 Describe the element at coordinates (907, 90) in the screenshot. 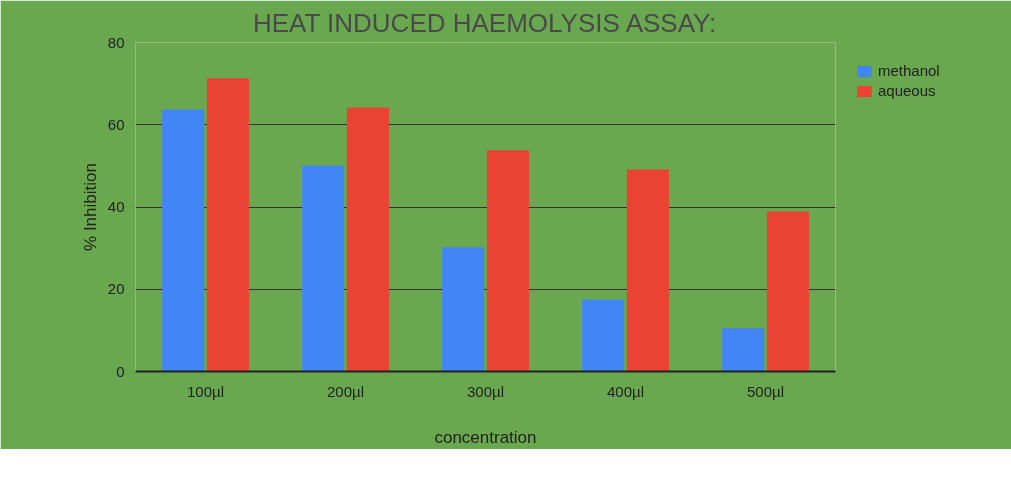

I see `legend-label: aqueous` at that location.